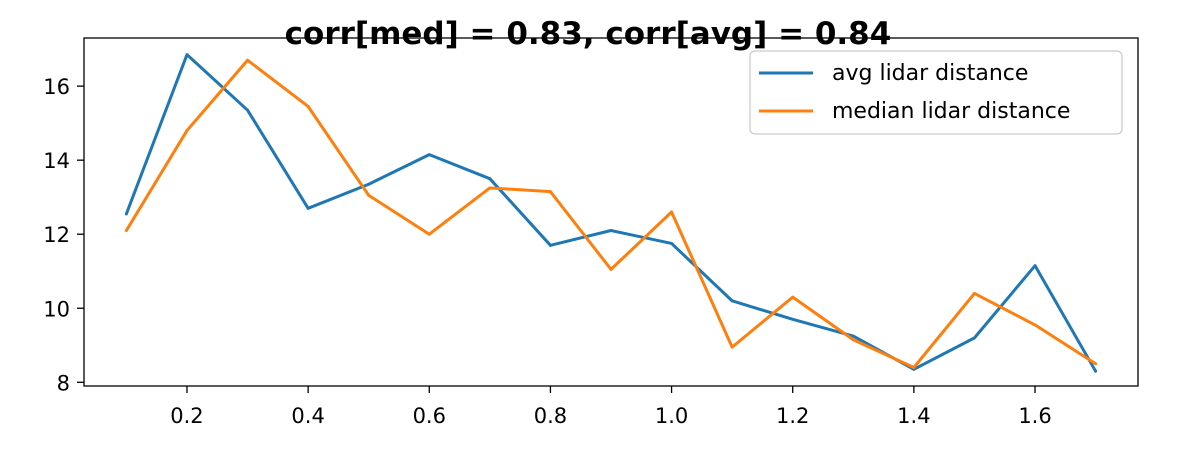  What do you see at coordinates (930, 73) in the screenshot?
I see `legend-label-avg-lidar-distance: avg lidar distance` at bounding box center [930, 73].